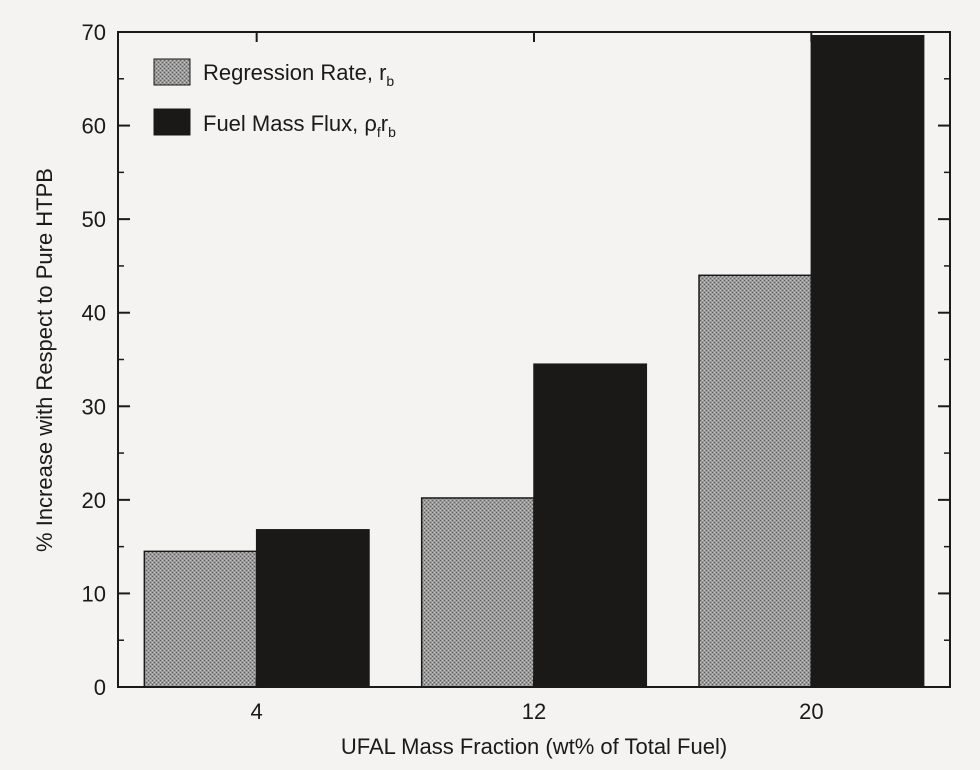  What do you see at coordinates (94, 313) in the screenshot?
I see `y-tick-label: 40` at bounding box center [94, 313].